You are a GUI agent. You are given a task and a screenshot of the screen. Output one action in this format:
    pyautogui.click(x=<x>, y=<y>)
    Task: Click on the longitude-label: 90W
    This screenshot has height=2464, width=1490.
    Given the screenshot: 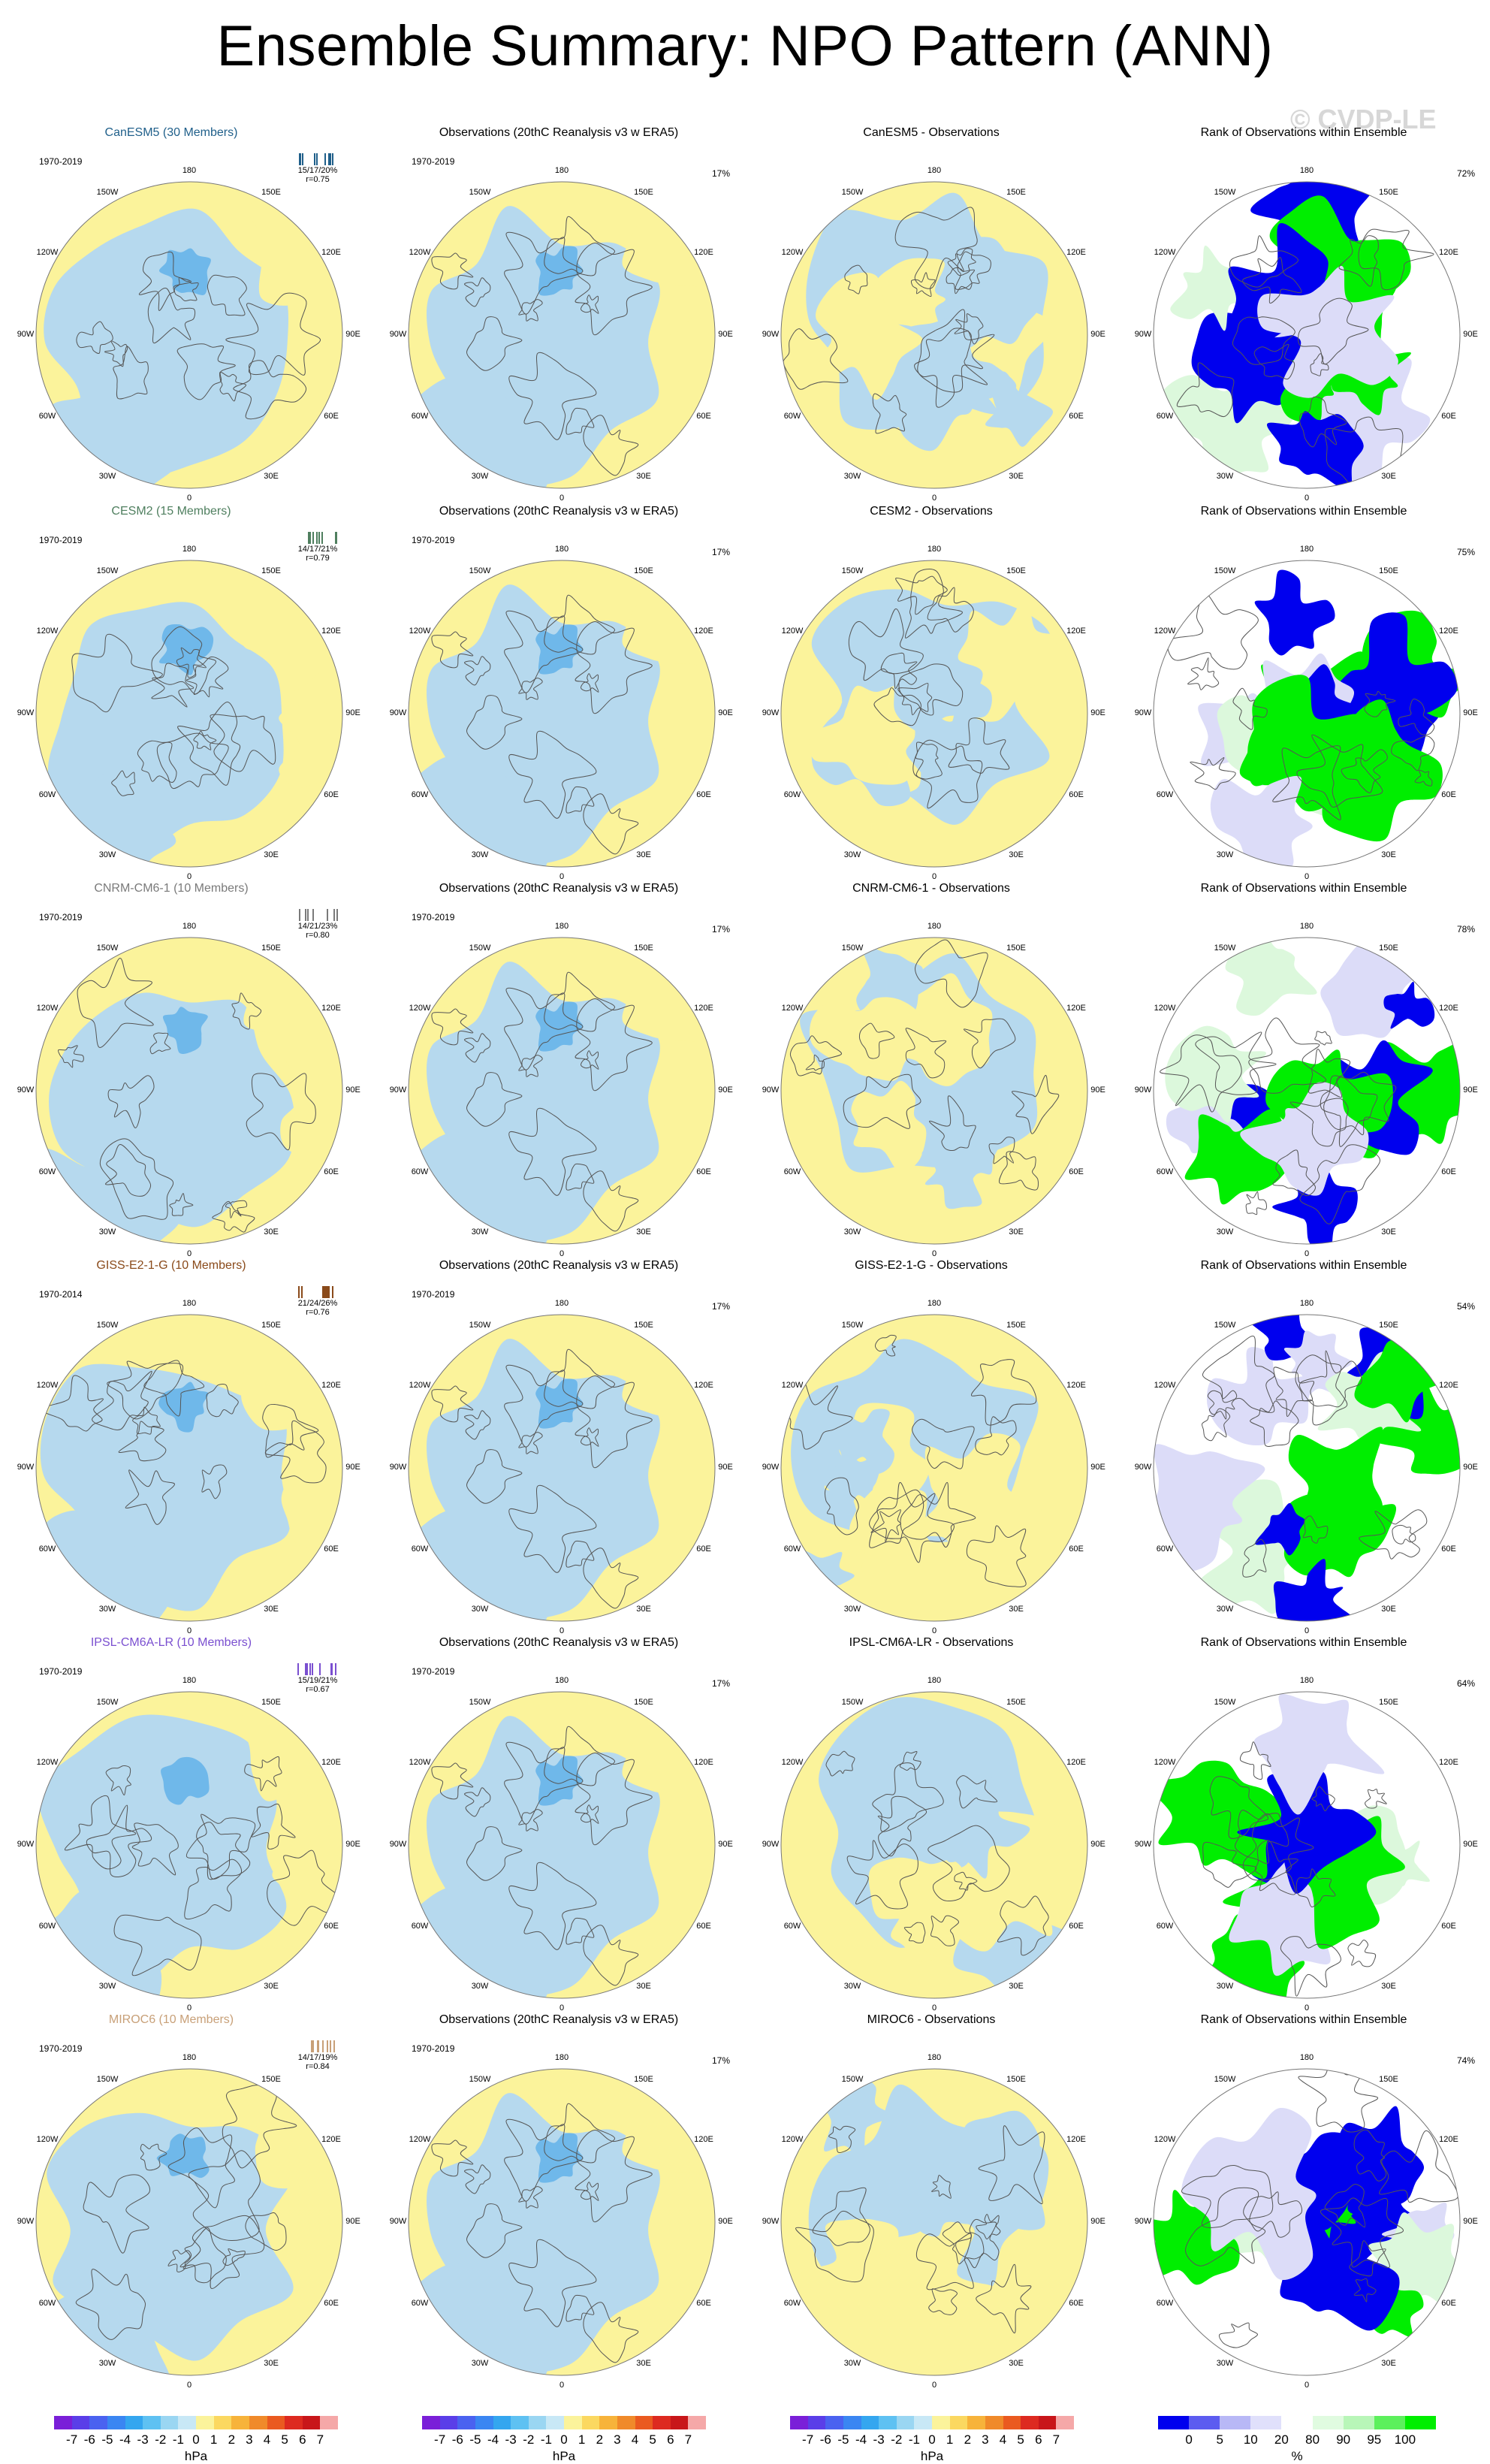 What is the action you would take?
    pyautogui.click(x=398, y=1844)
    